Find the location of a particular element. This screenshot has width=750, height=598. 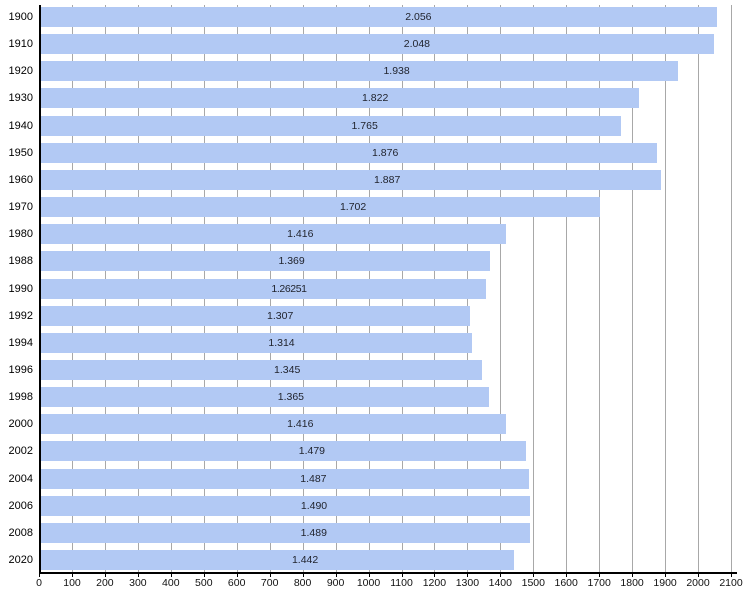

bar-value-label: 1.490 is located at coordinates (314, 505).